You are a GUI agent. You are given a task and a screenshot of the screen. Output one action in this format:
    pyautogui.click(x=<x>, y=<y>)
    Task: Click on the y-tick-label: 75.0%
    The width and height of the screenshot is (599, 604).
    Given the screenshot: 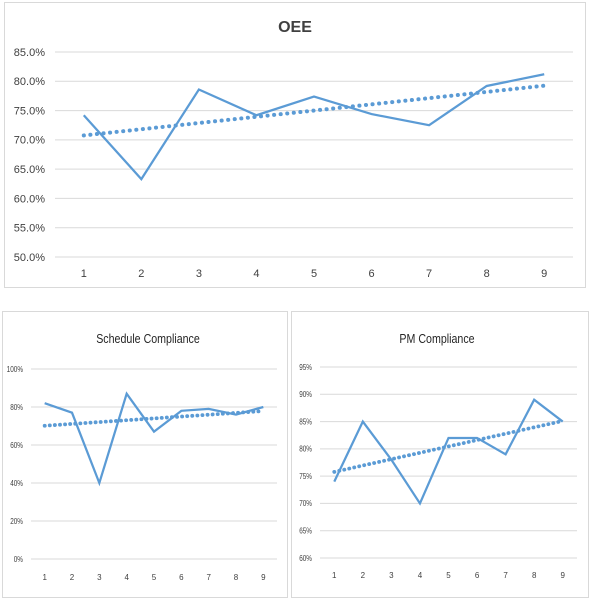 What is the action you would take?
    pyautogui.click(x=29, y=111)
    